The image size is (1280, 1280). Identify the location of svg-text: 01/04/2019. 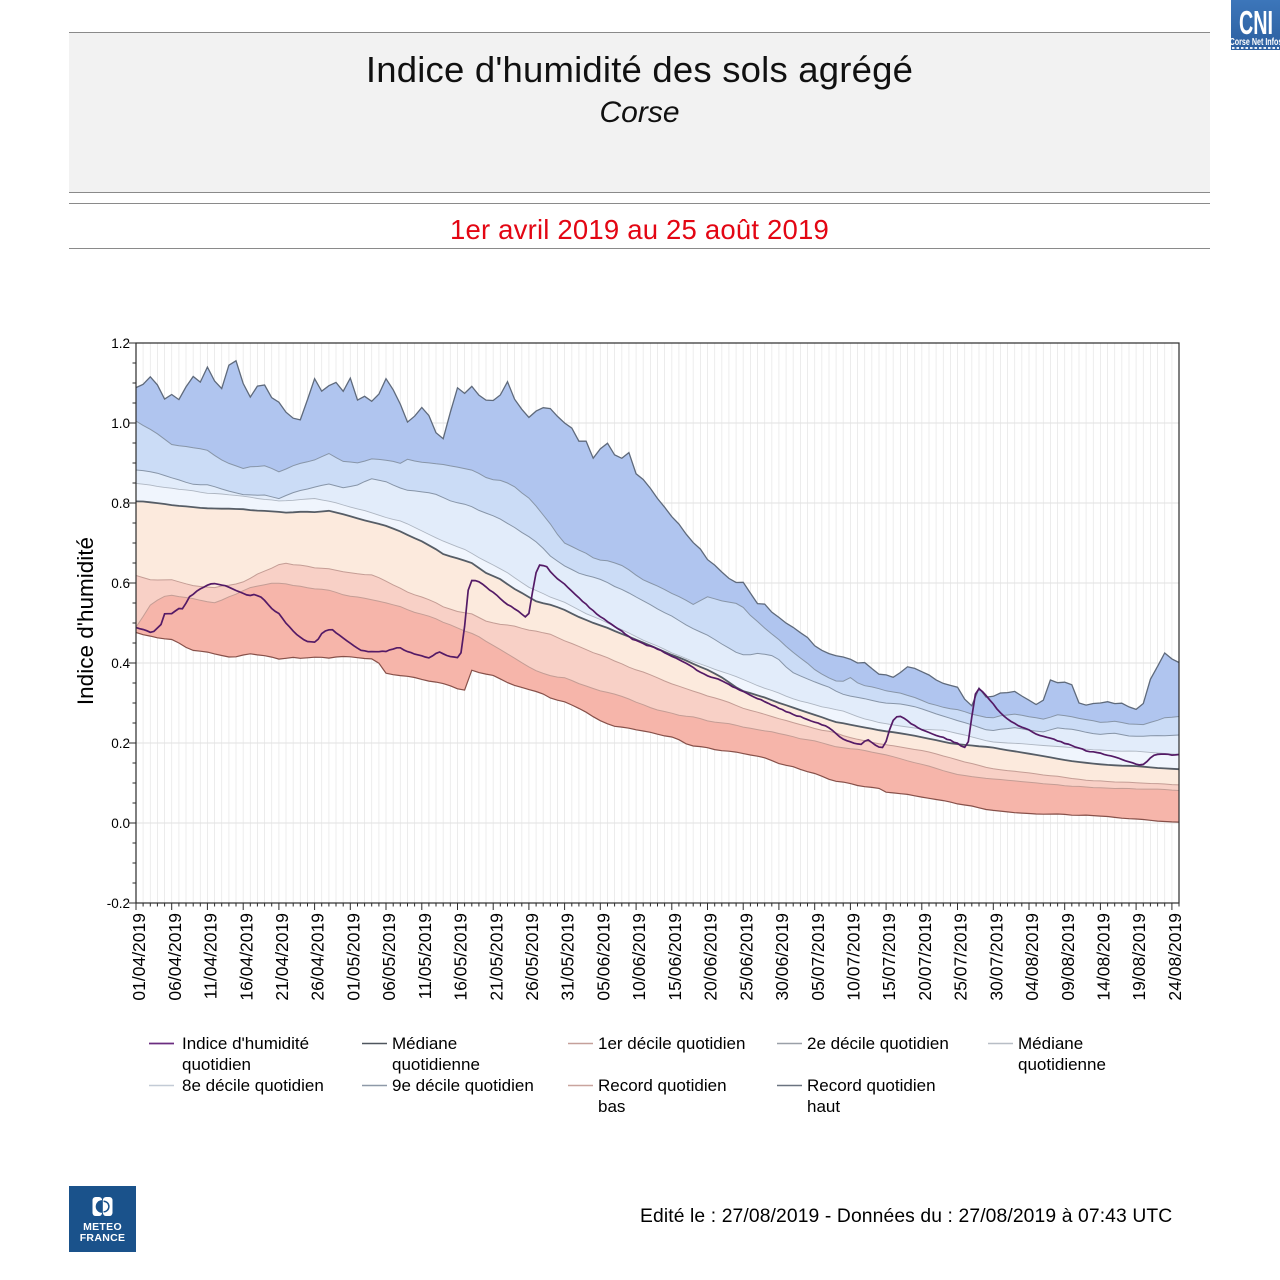
(139, 957).